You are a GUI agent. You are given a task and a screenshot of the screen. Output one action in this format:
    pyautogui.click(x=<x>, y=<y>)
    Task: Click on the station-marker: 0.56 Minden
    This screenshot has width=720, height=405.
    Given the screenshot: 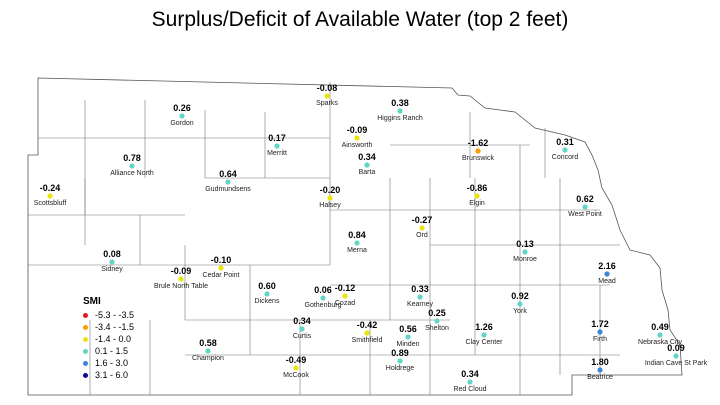 What is the action you would take?
    pyautogui.click(x=408, y=336)
    